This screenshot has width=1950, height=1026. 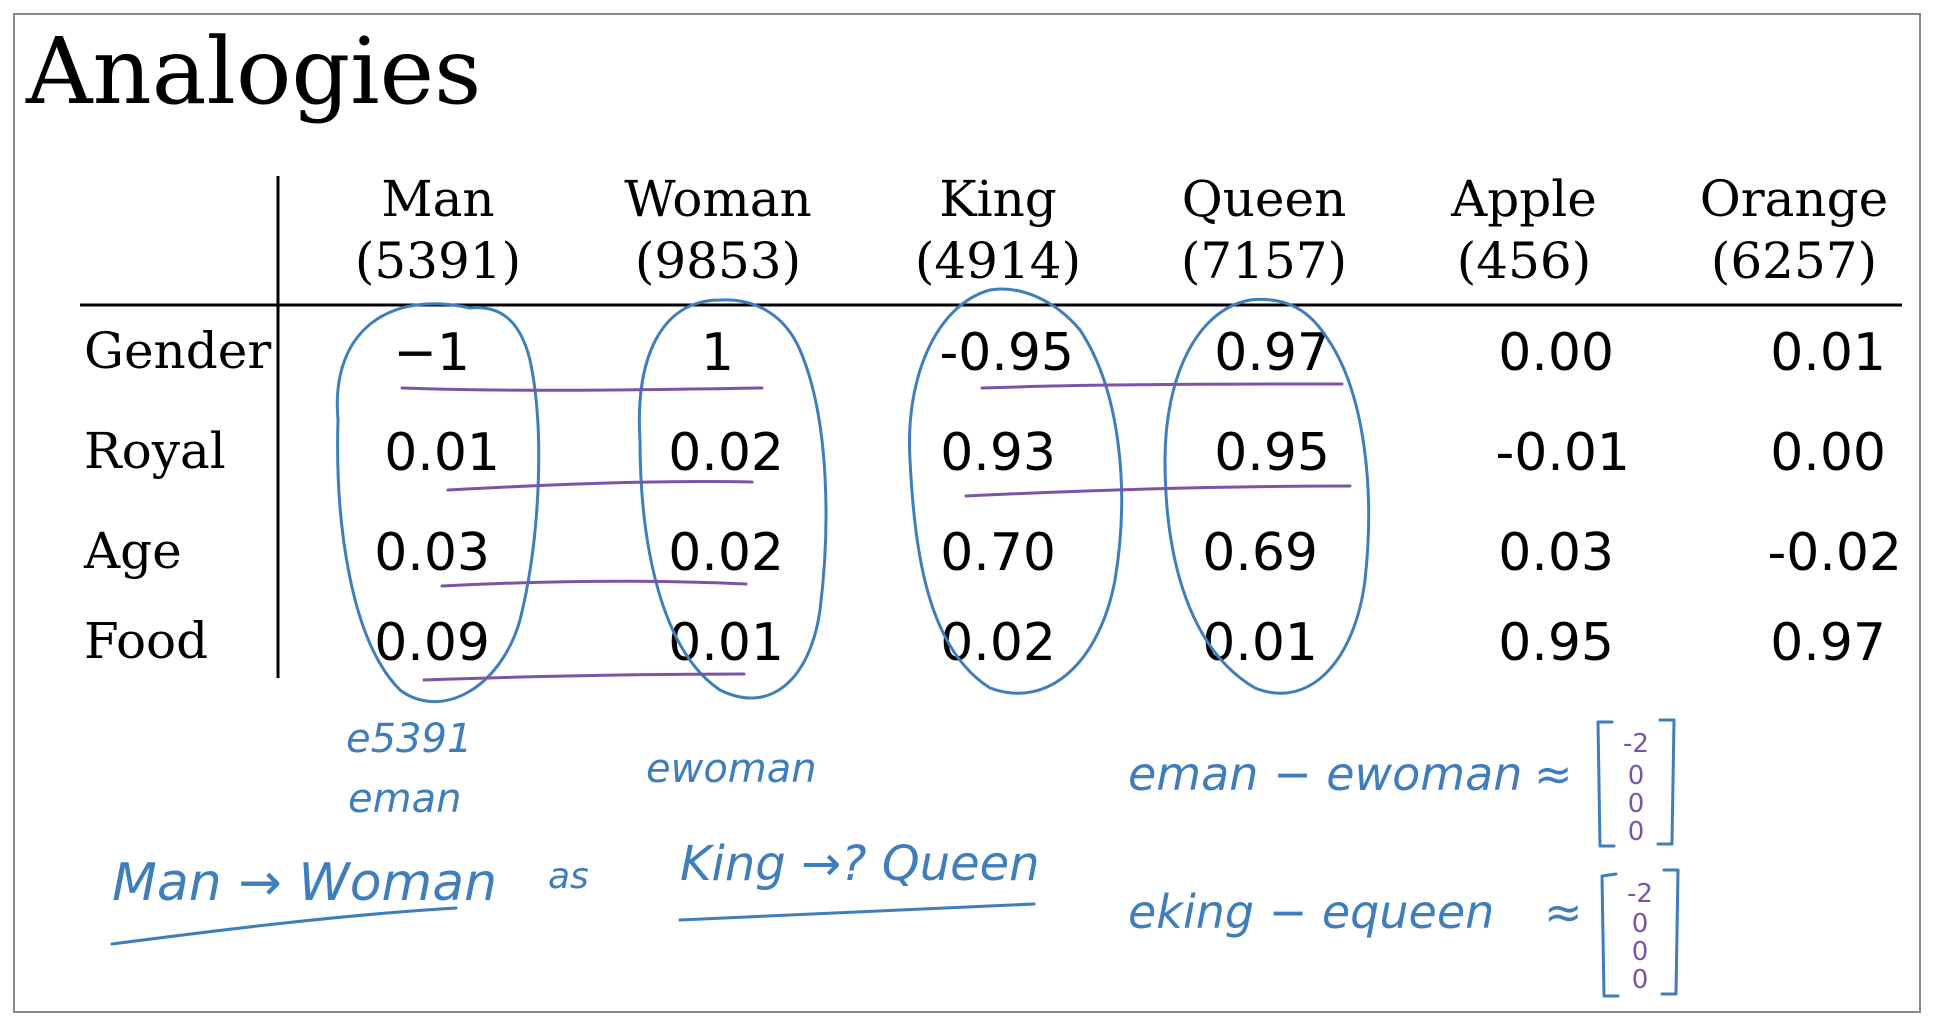 I want to click on table-cell: -0.01, so click(x=1562, y=453).